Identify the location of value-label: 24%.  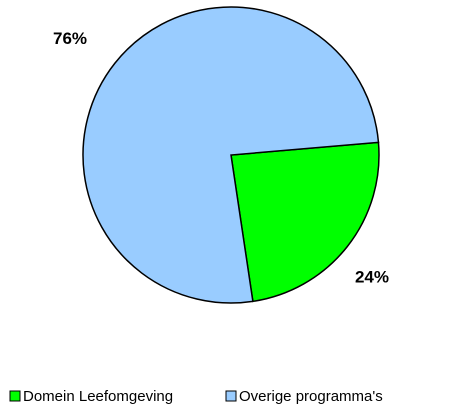
(372, 277).